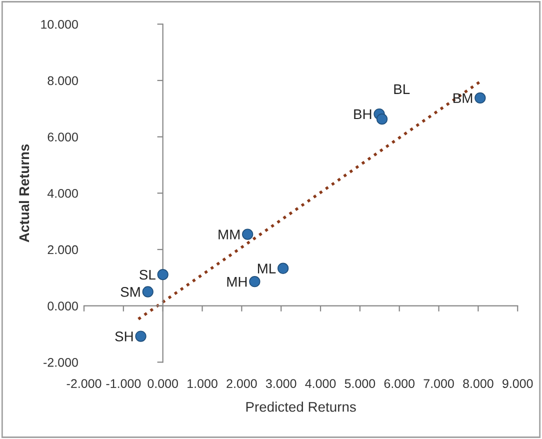 Image resolution: width=542 pixels, height=439 pixels. What do you see at coordinates (63, 137) in the screenshot?
I see `y-tick-label: 6.000` at bounding box center [63, 137].